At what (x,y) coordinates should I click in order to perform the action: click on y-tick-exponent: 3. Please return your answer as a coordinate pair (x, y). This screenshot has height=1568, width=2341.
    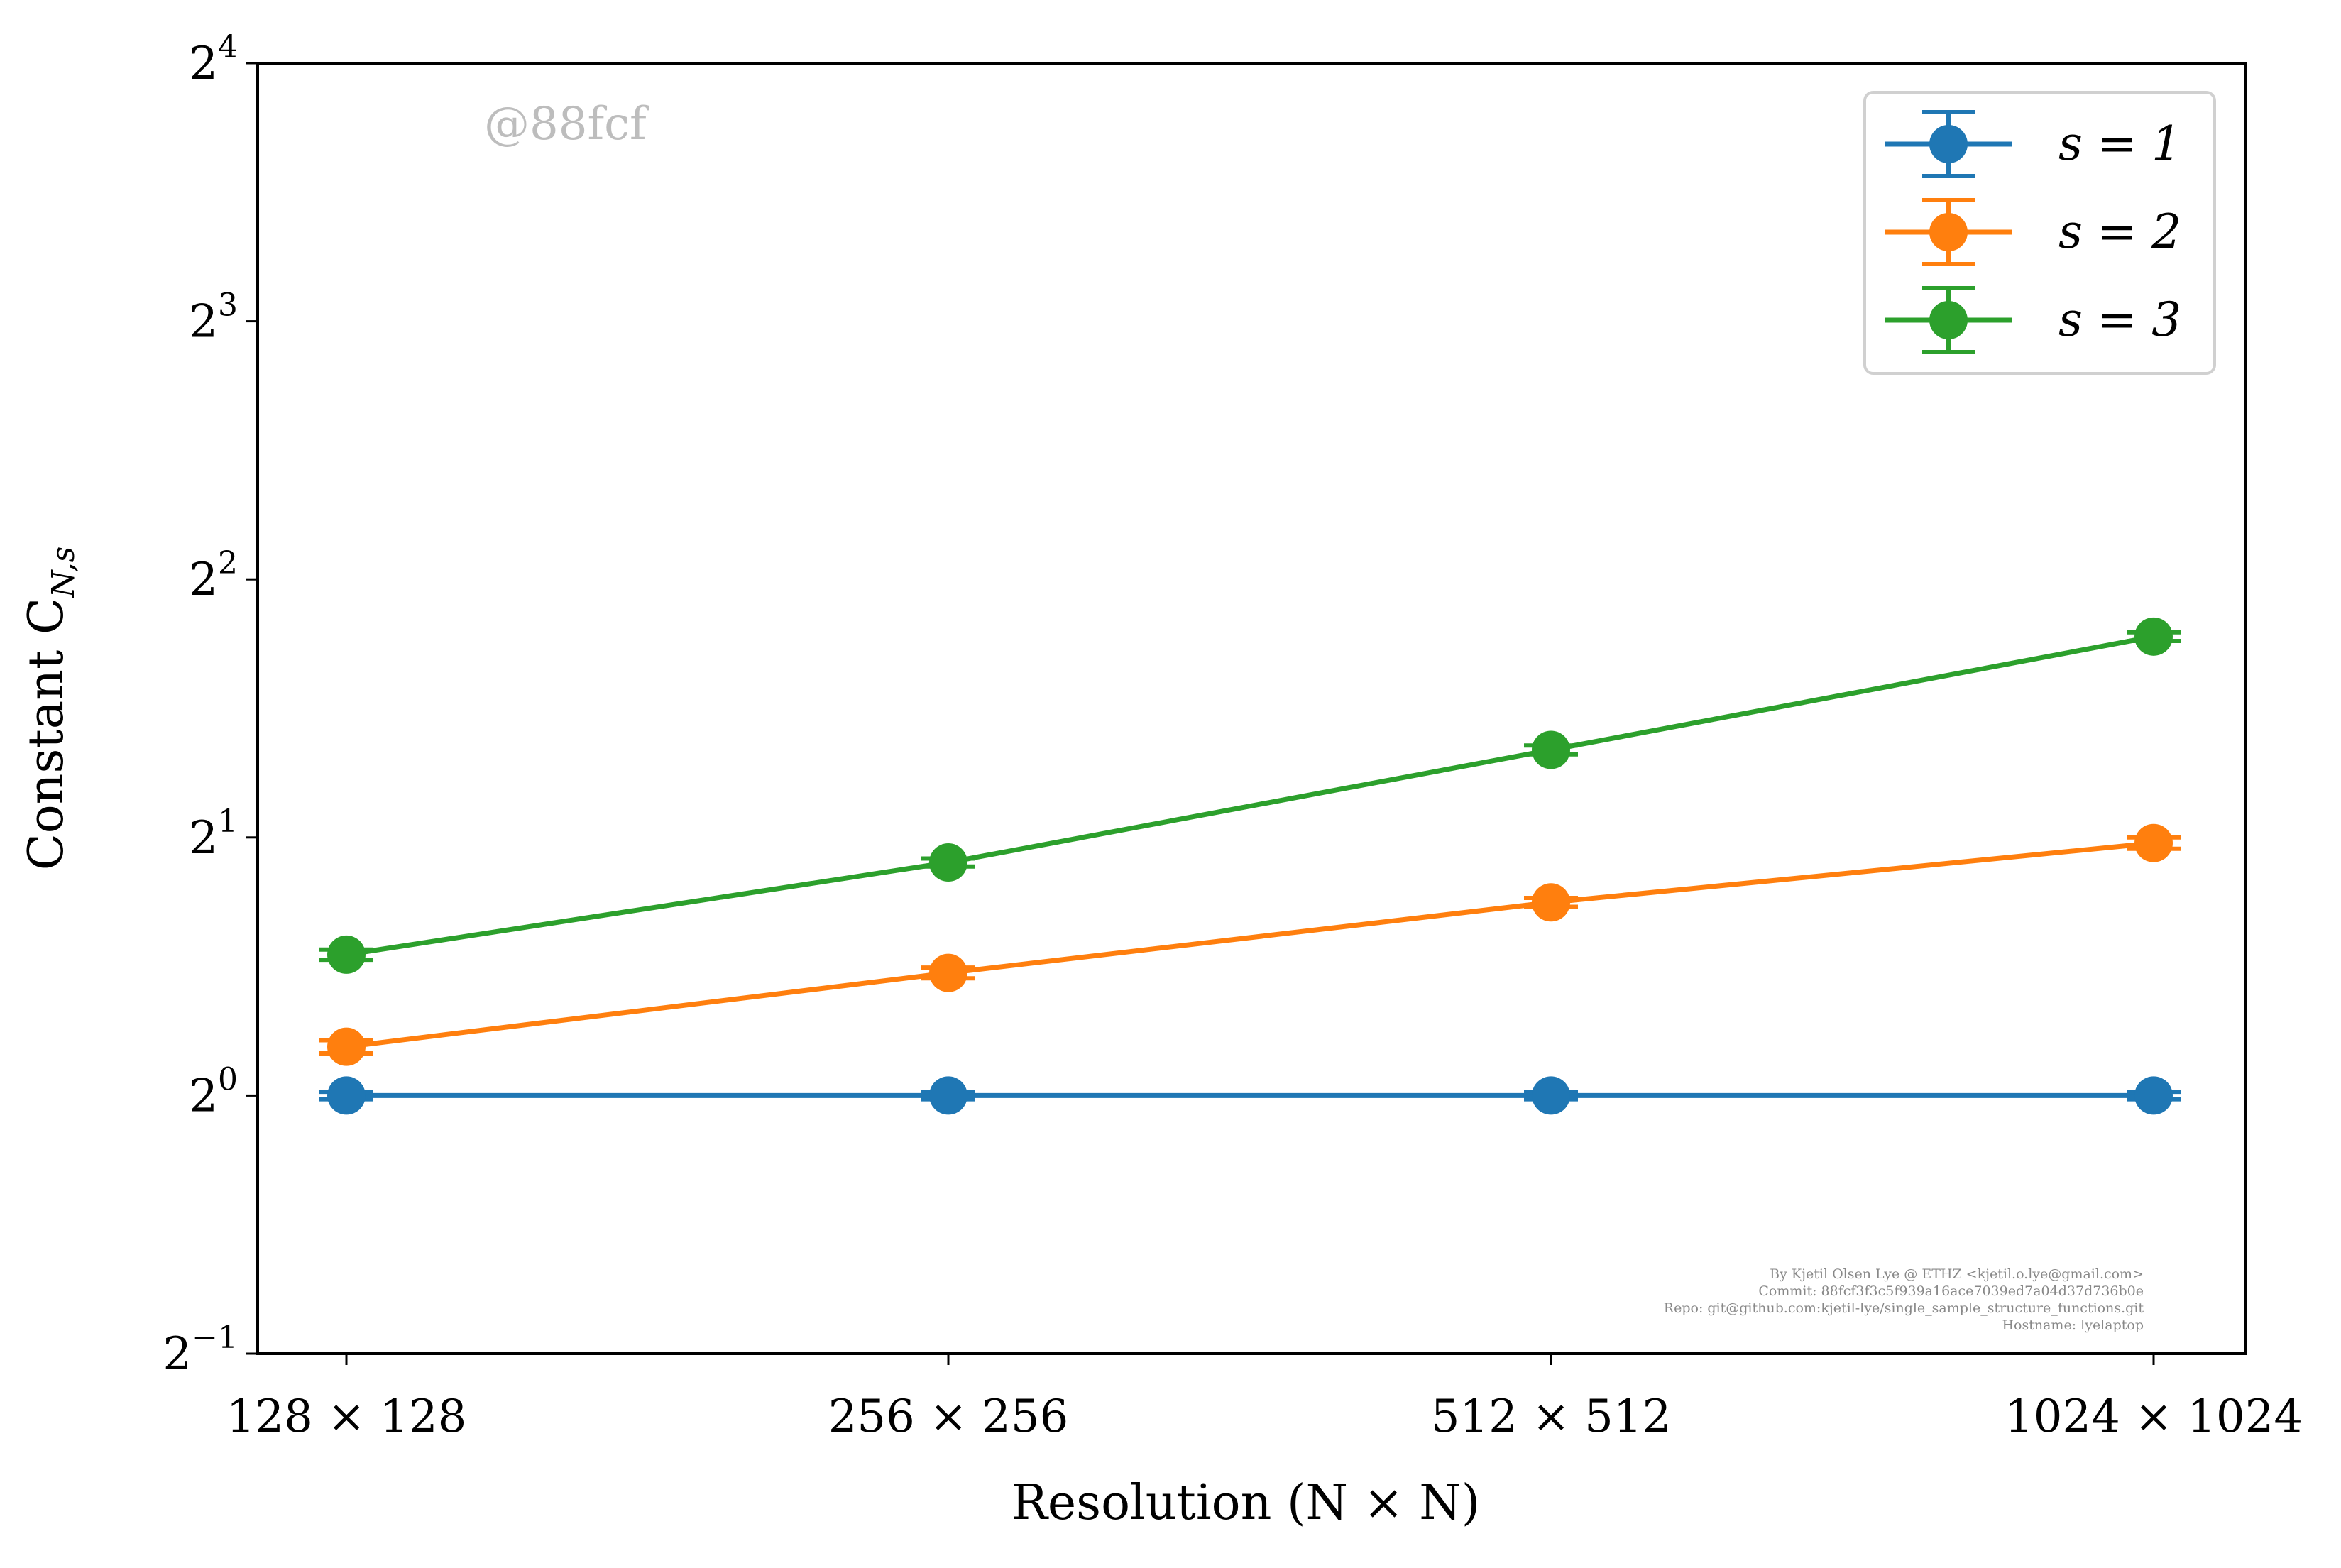
    Looking at the image, I should click on (228, 305).